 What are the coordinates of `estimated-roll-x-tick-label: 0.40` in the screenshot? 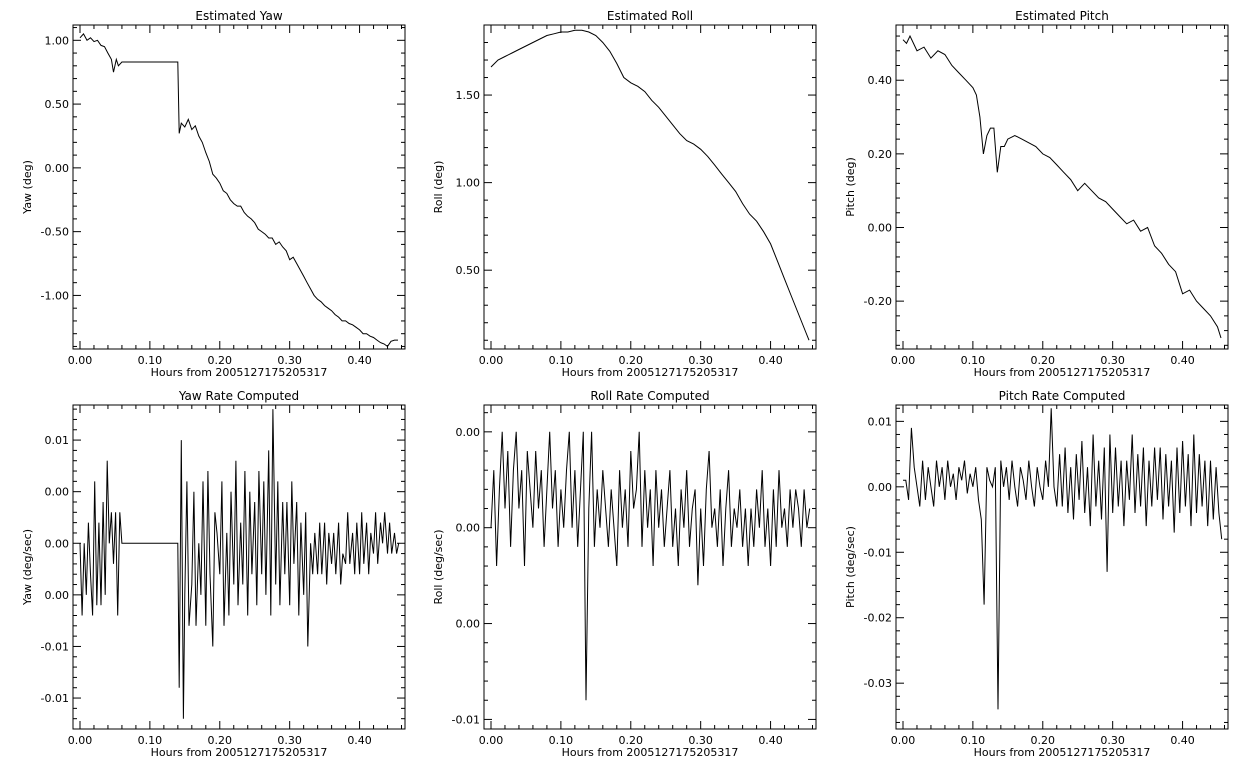 It's located at (770, 360).